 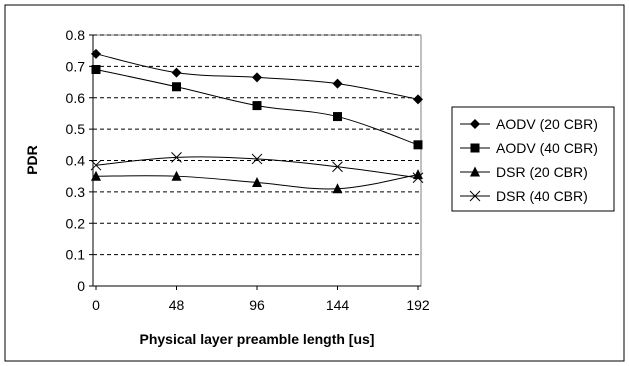 What do you see at coordinates (547, 148) in the screenshot?
I see `legend-label: AODV (40 CBR)` at bounding box center [547, 148].